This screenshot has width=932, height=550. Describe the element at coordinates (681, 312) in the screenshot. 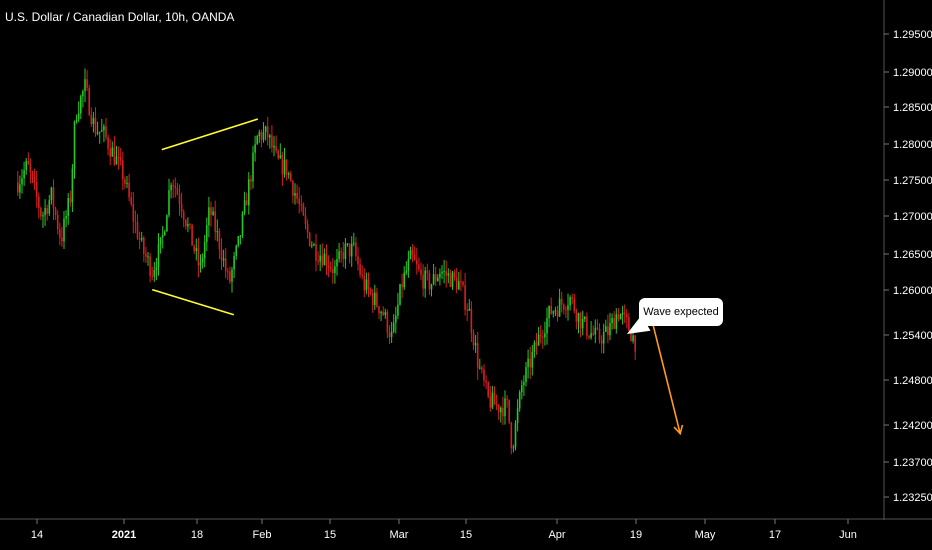

I see `wave-expected-callout: Wave expected` at that location.